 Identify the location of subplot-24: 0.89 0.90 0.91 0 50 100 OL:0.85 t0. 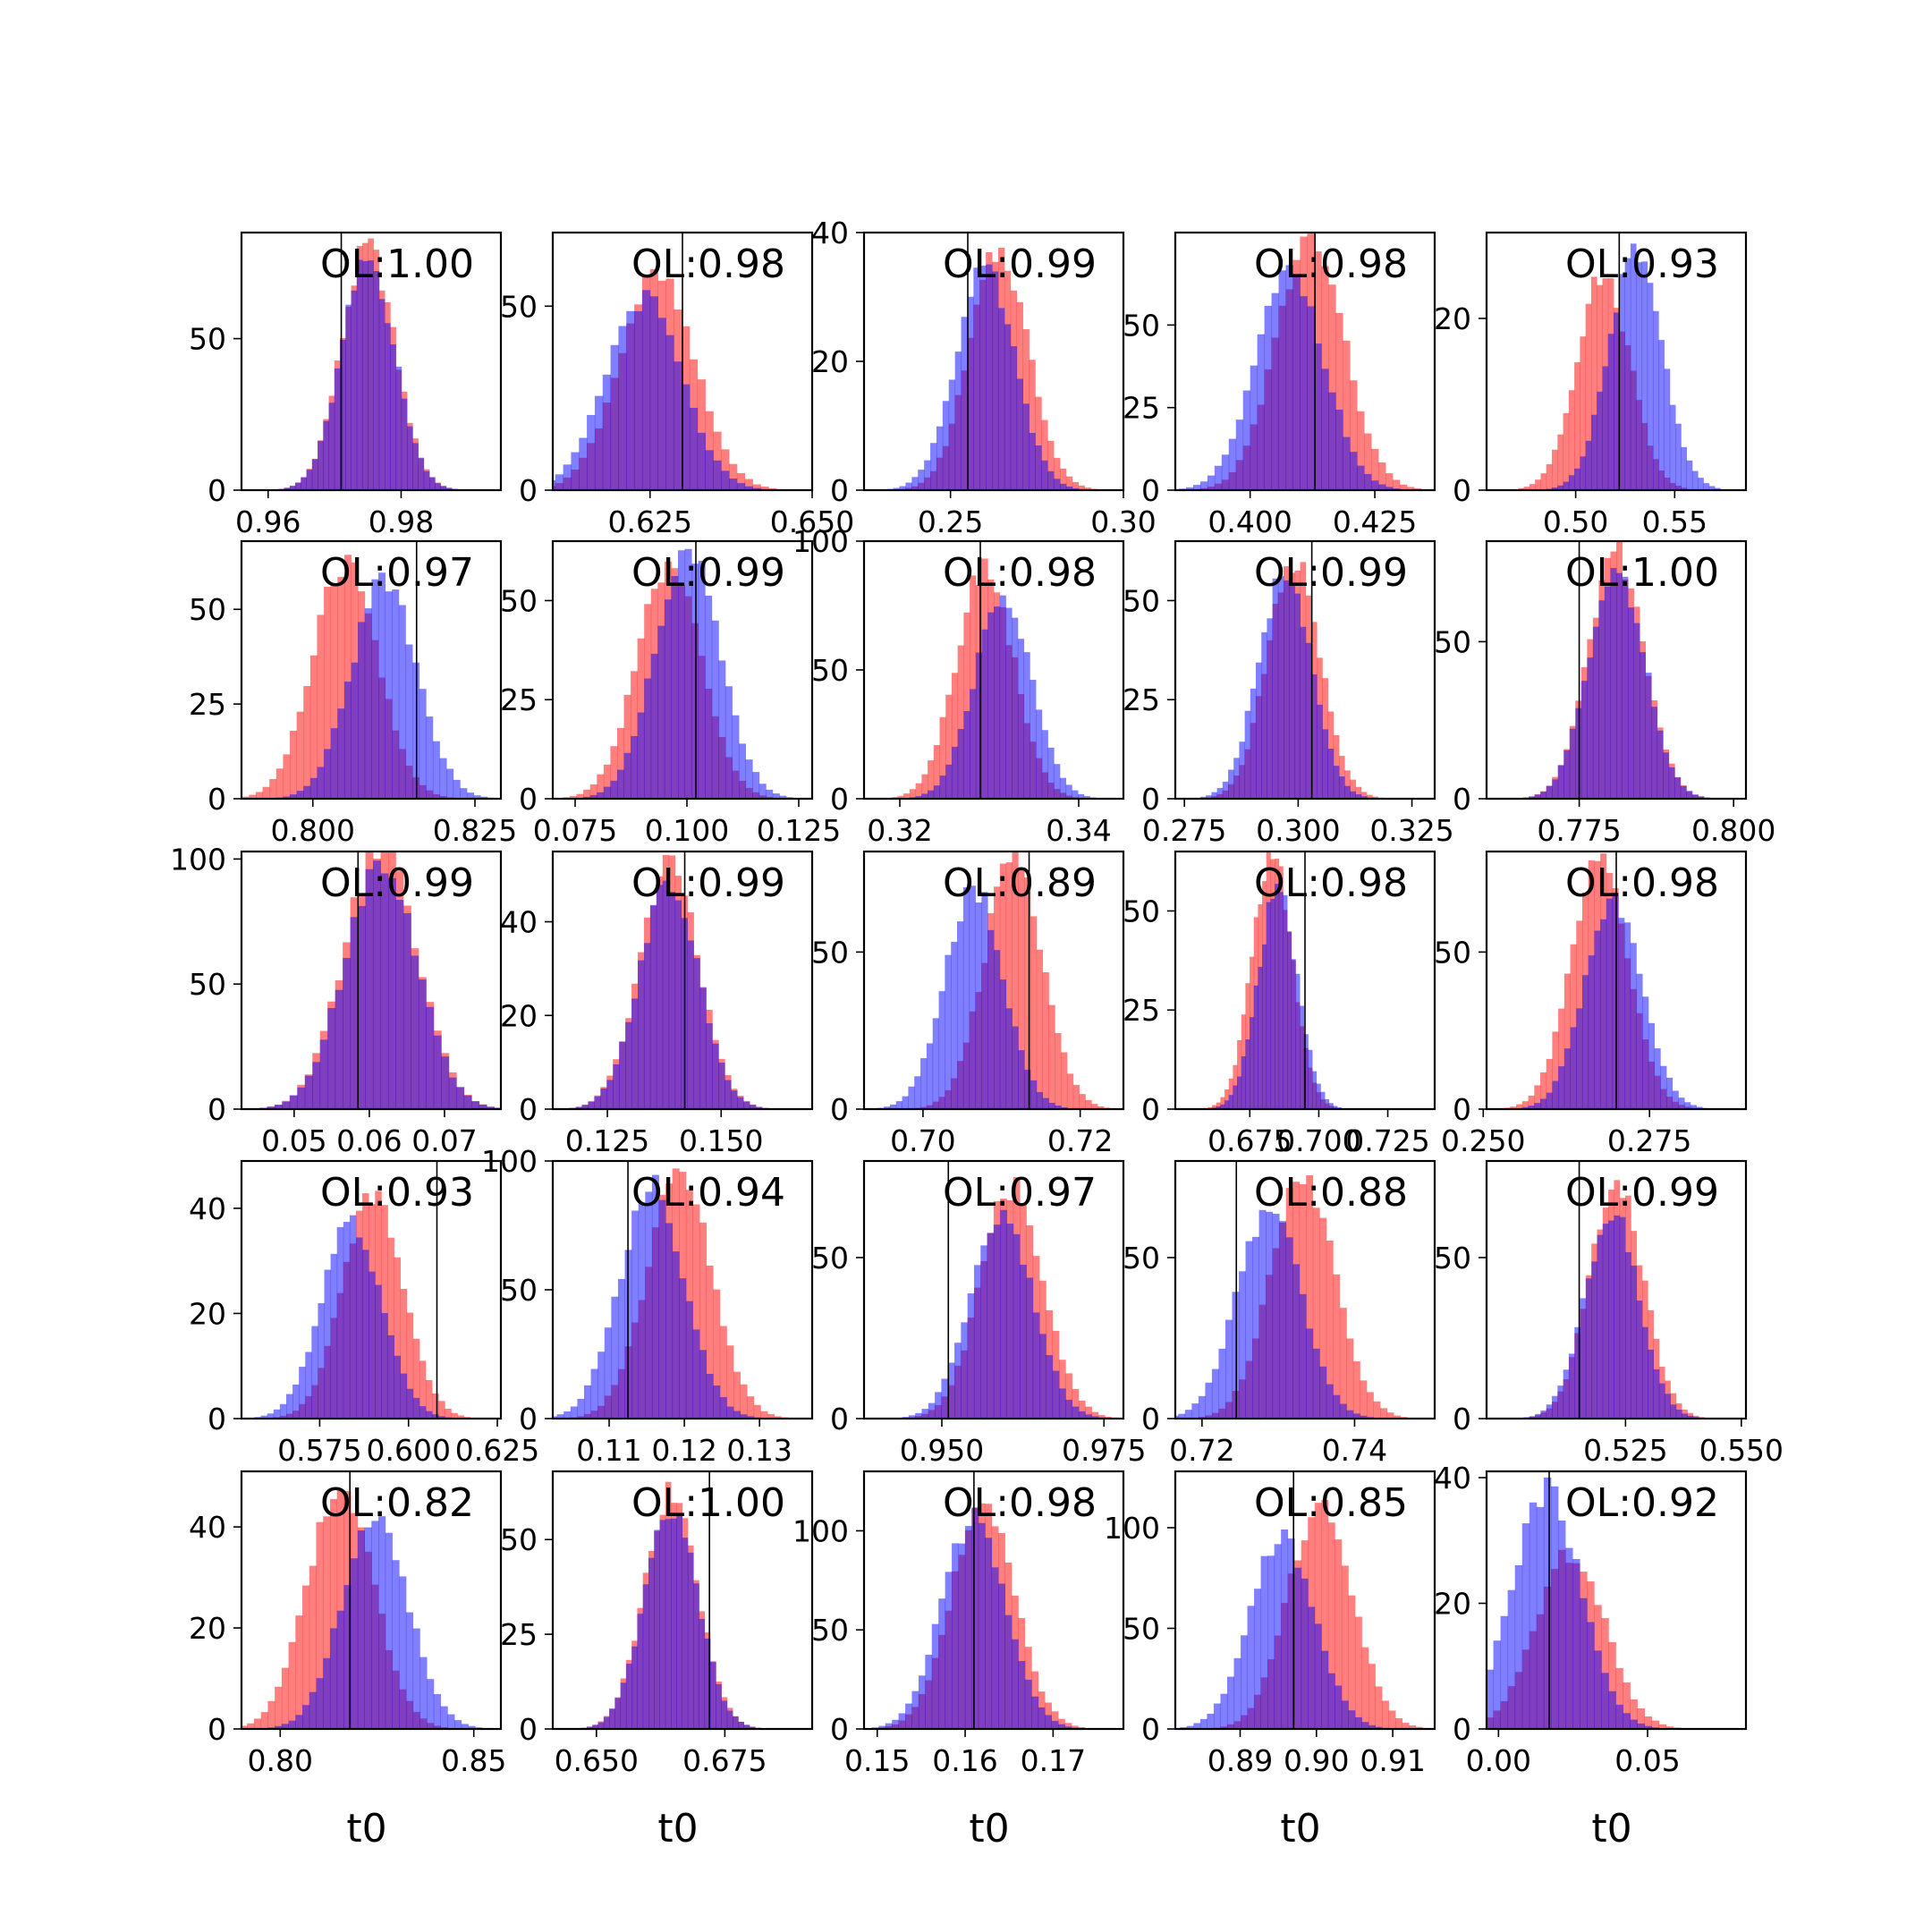
(1270, 1661).